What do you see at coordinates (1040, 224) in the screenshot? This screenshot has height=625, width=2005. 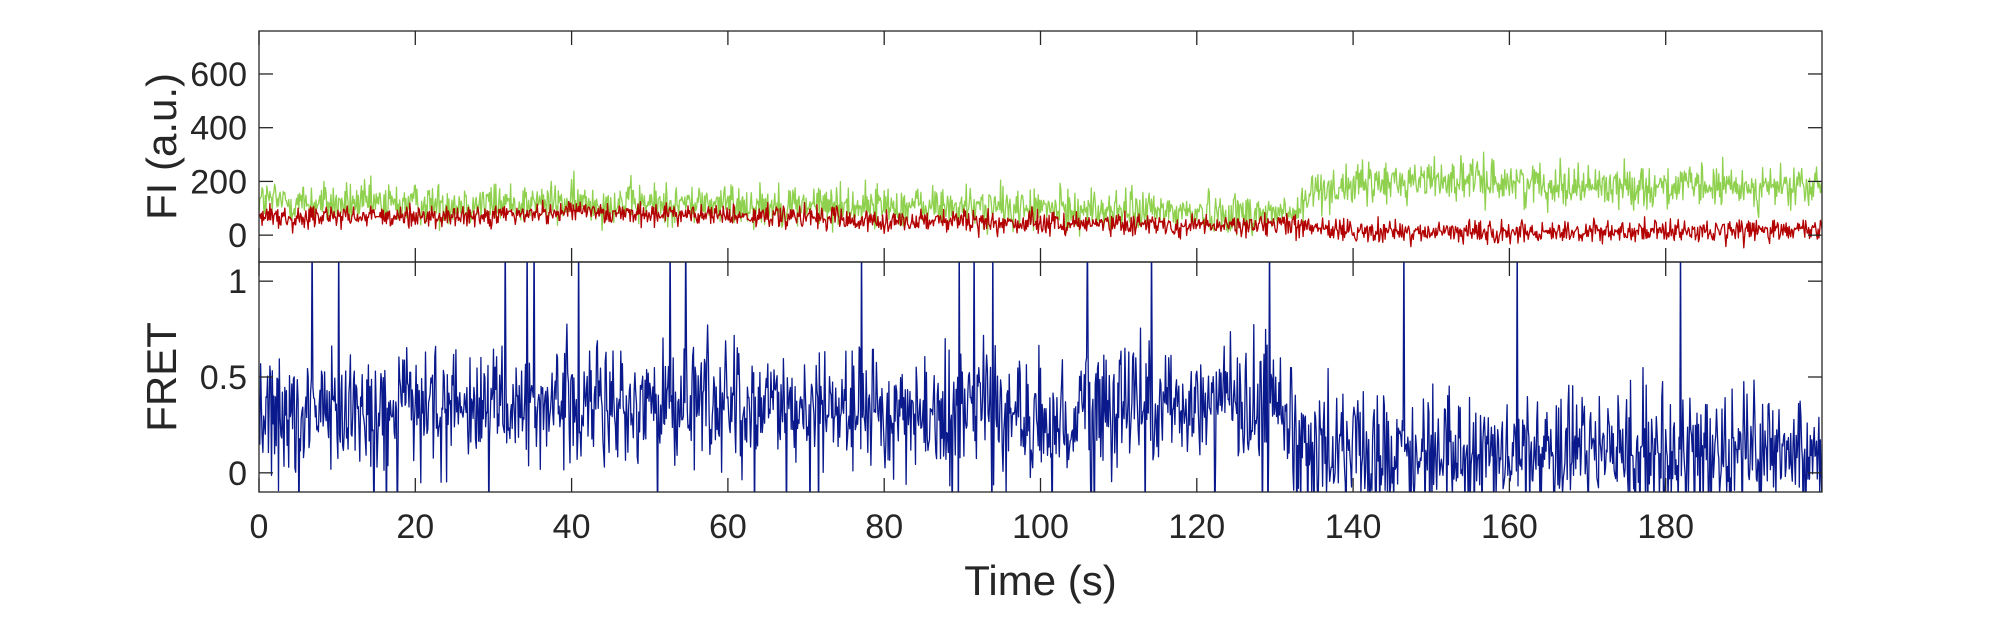 I see `series-line-acceptor` at bounding box center [1040, 224].